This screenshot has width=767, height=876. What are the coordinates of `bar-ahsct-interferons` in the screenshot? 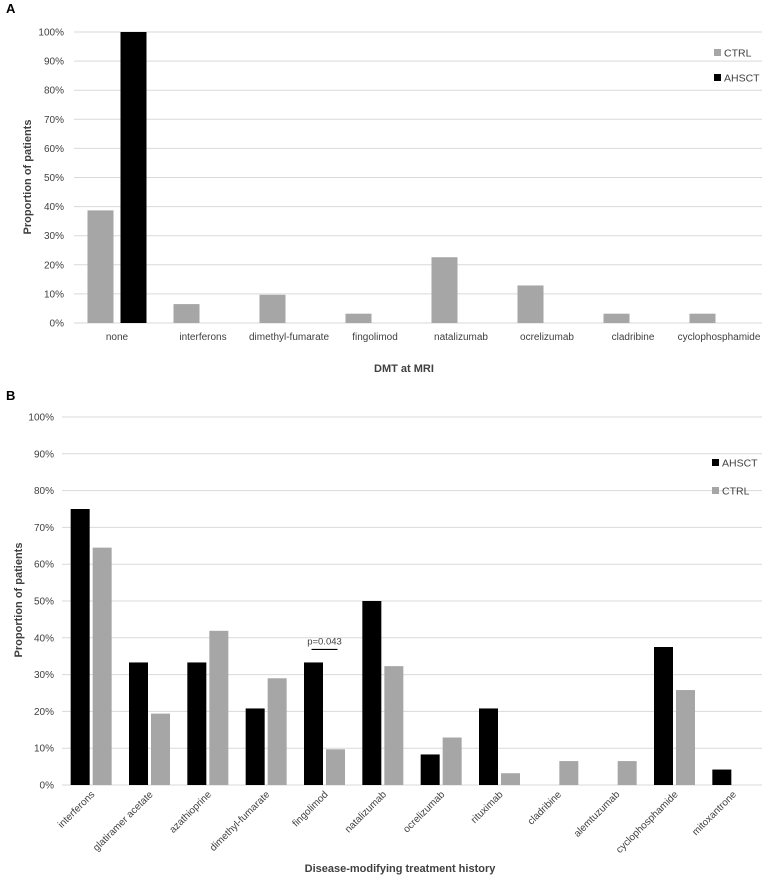 It's located at (80, 647).